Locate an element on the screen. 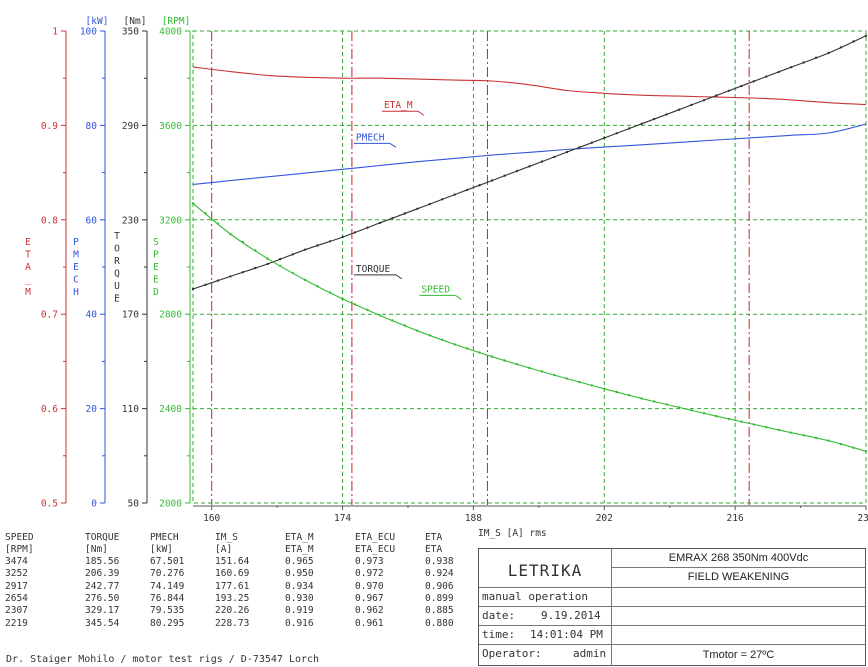  pmech-axis-title-letter: M is located at coordinates (76, 255).